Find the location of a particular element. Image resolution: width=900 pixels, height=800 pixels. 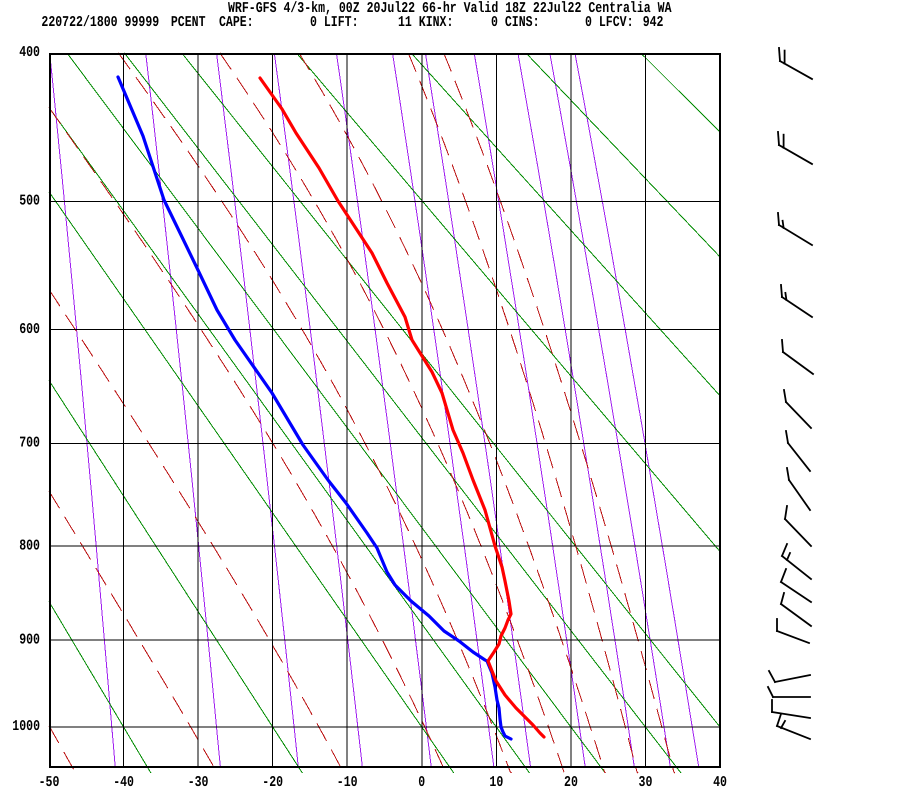

svg-text: -10 is located at coordinates (347, 782).